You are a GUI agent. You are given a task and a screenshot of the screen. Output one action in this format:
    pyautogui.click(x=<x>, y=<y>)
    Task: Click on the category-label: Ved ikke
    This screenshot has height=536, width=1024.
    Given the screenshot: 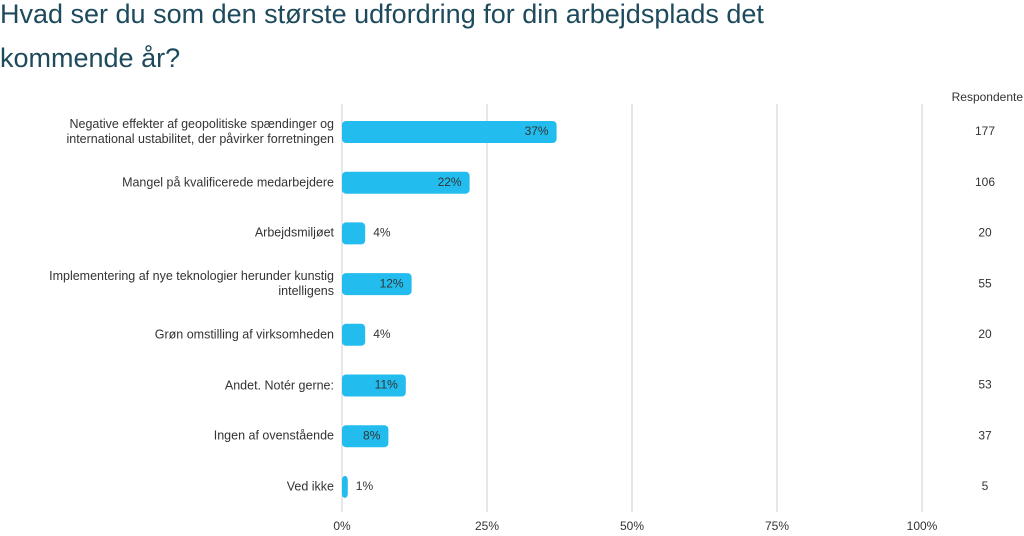 What is the action you would take?
    pyautogui.click(x=310, y=486)
    